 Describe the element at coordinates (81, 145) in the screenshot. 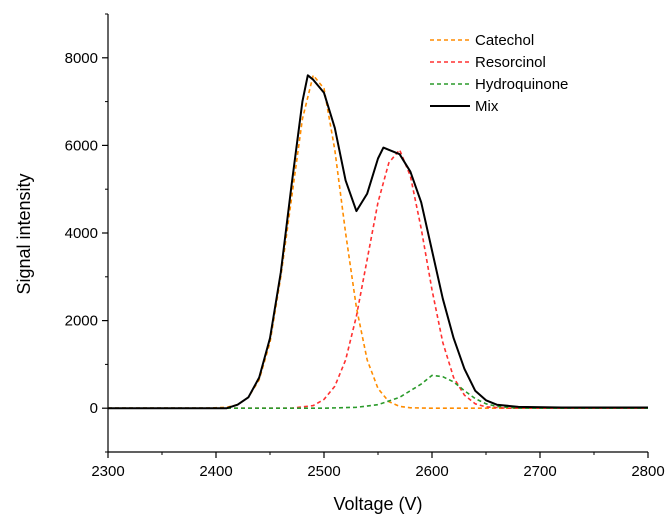

I see `y-tick-label: 6000` at that location.